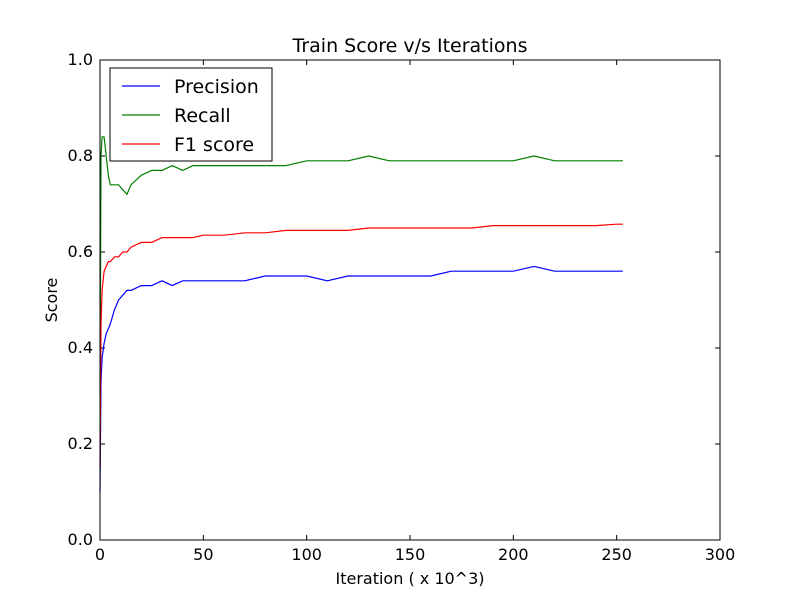 The width and height of the screenshot is (800, 600). Describe the element at coordinates (100, 554) in the screenshot. I see `x-tick-label: 0` at that location.